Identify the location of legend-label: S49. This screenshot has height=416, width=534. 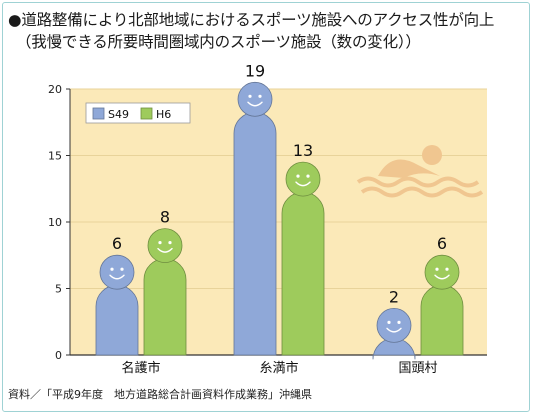
(118, 114).